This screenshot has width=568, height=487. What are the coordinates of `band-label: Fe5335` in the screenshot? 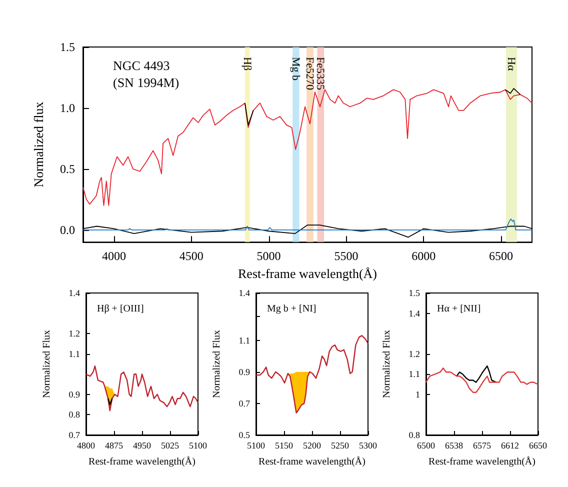 It's located at (320, 73).